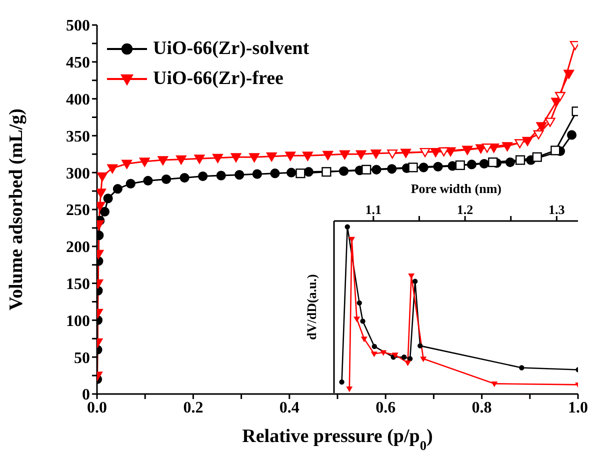 The height and width of the screenshot is (464, 593). I want to click on legend-label: UiO-66(Zr)-solvent, so click(231, 49).